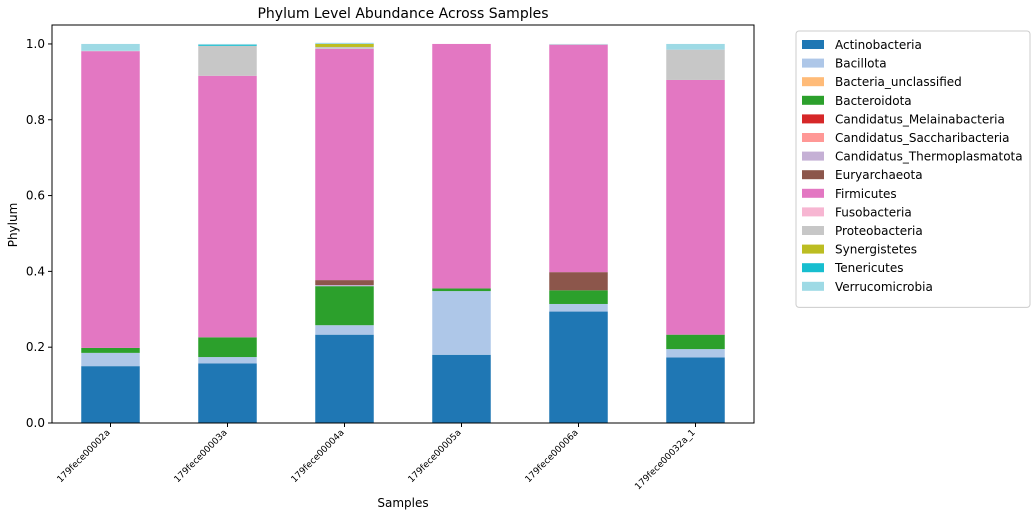 This screenshot has width=1035, height=520. Describe the element at coordinates (318, 456) in the screenshot. I see `x-tick-label: 179fece00004a` at that location.